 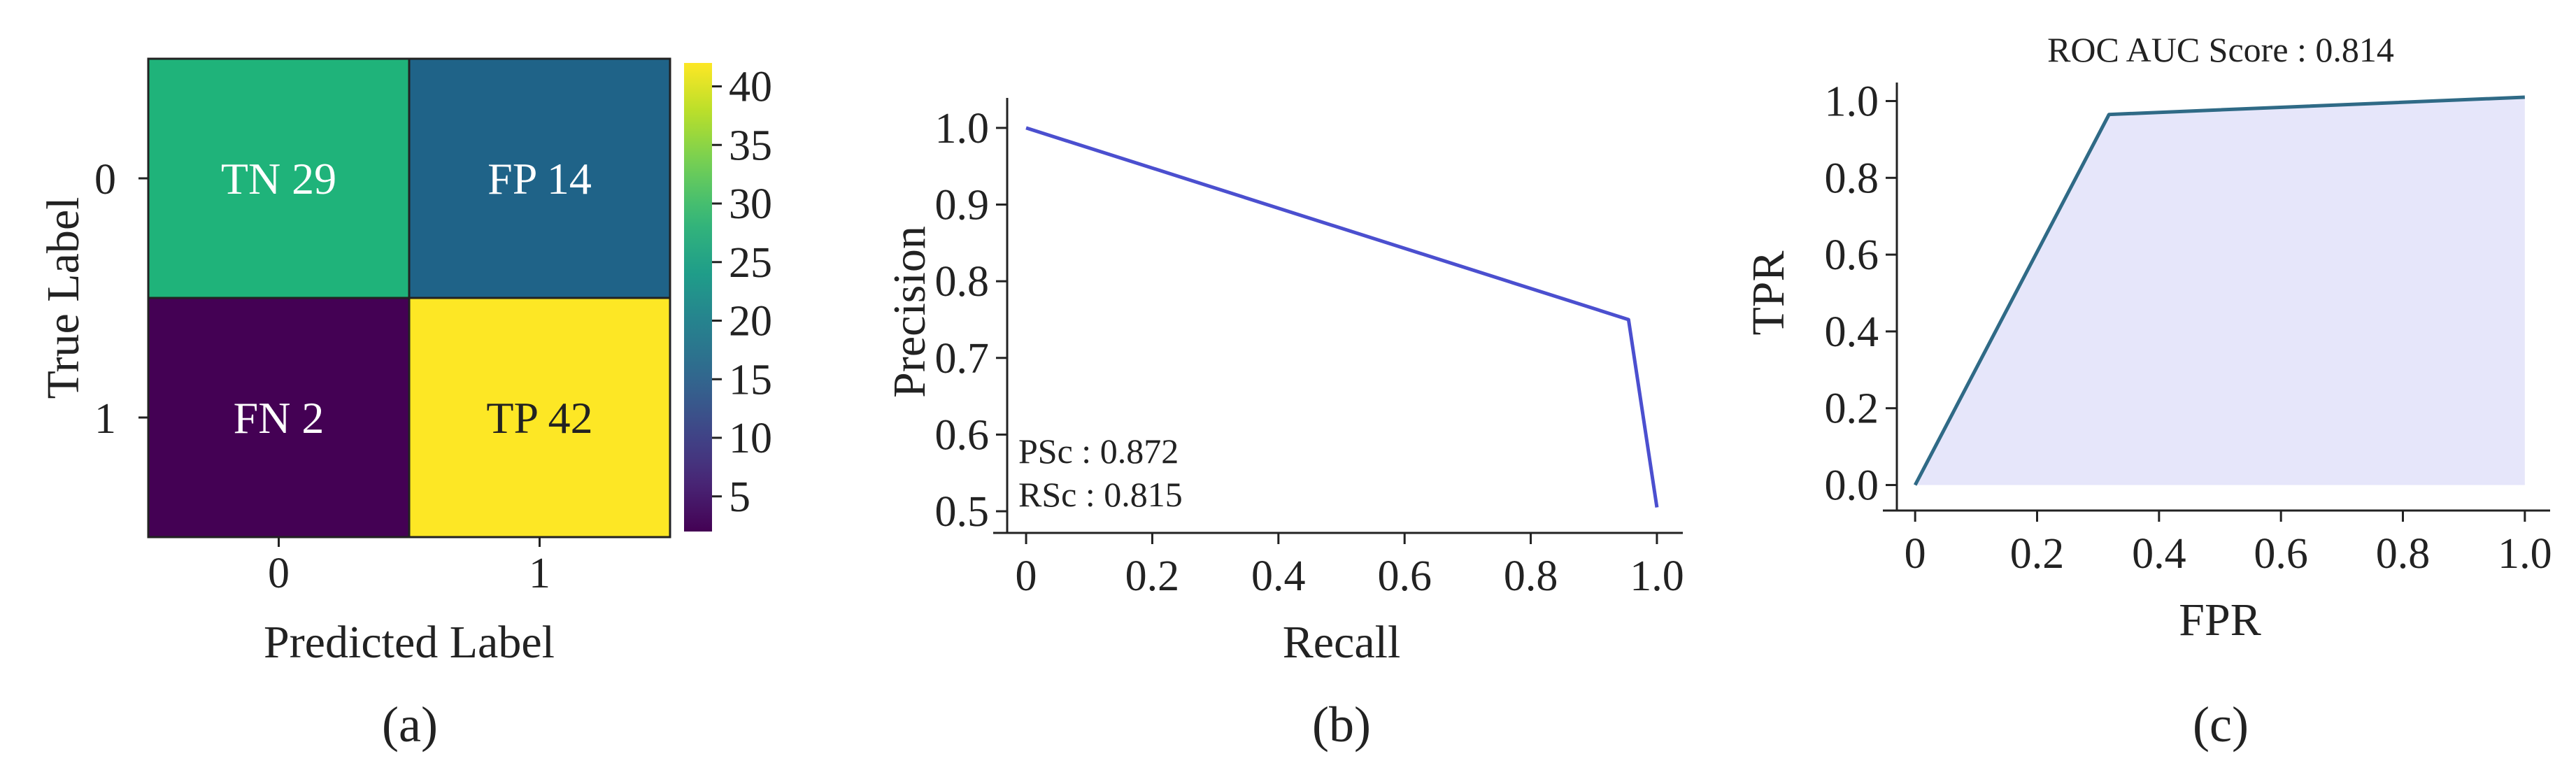 What do you see at coordinates (750, 439) in the screenshot?
I see `colorbar-tick-label: 10` at bounding box center [750, 439].